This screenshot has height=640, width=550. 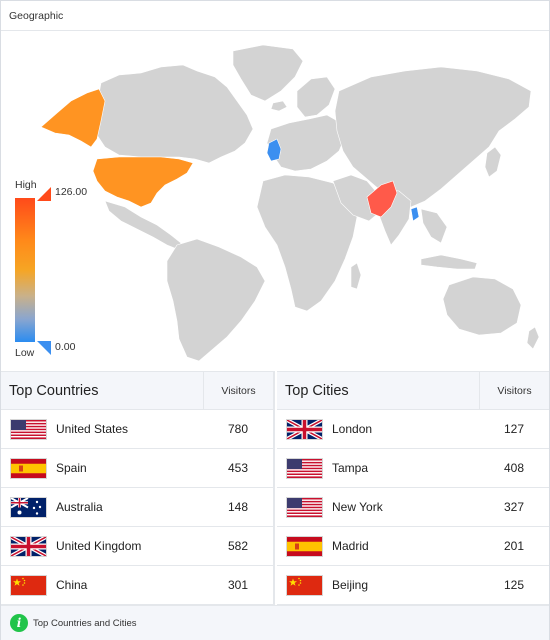 What do you see at coordinates (54, 391) in the screenshot?
I see `top-countries-title: Top Countries` at bounding box center [54, 391].